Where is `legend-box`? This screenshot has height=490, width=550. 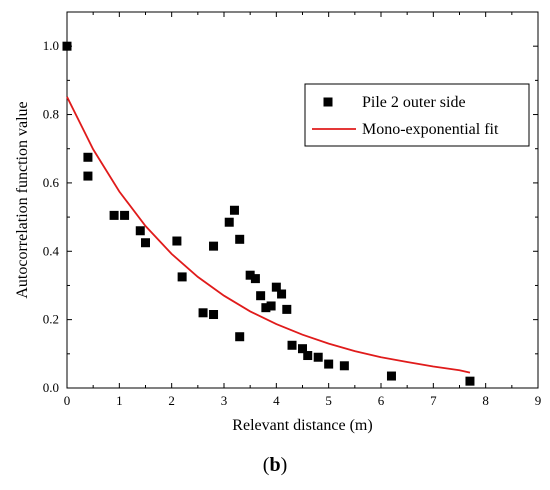 legend-box is located at coordinates (417, 115).